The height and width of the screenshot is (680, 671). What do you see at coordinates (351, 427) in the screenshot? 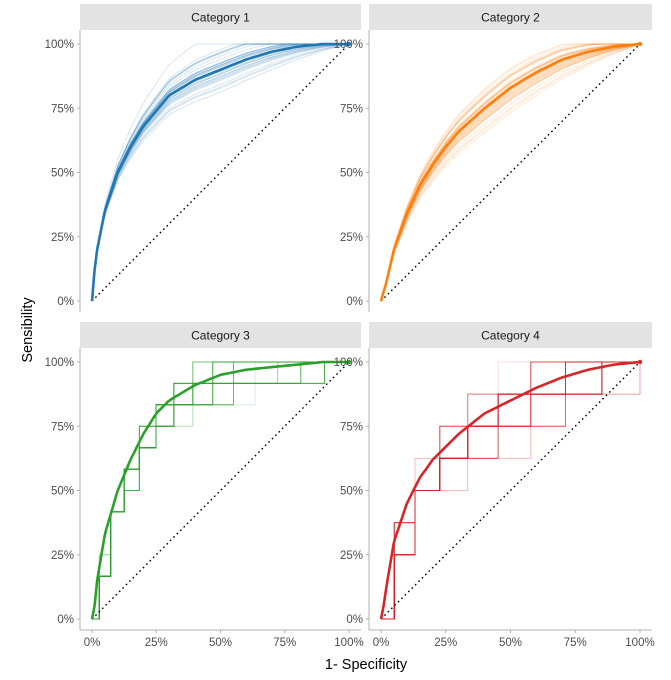
I see `y-tick-label: 75%` at bounding box center [351, 427].